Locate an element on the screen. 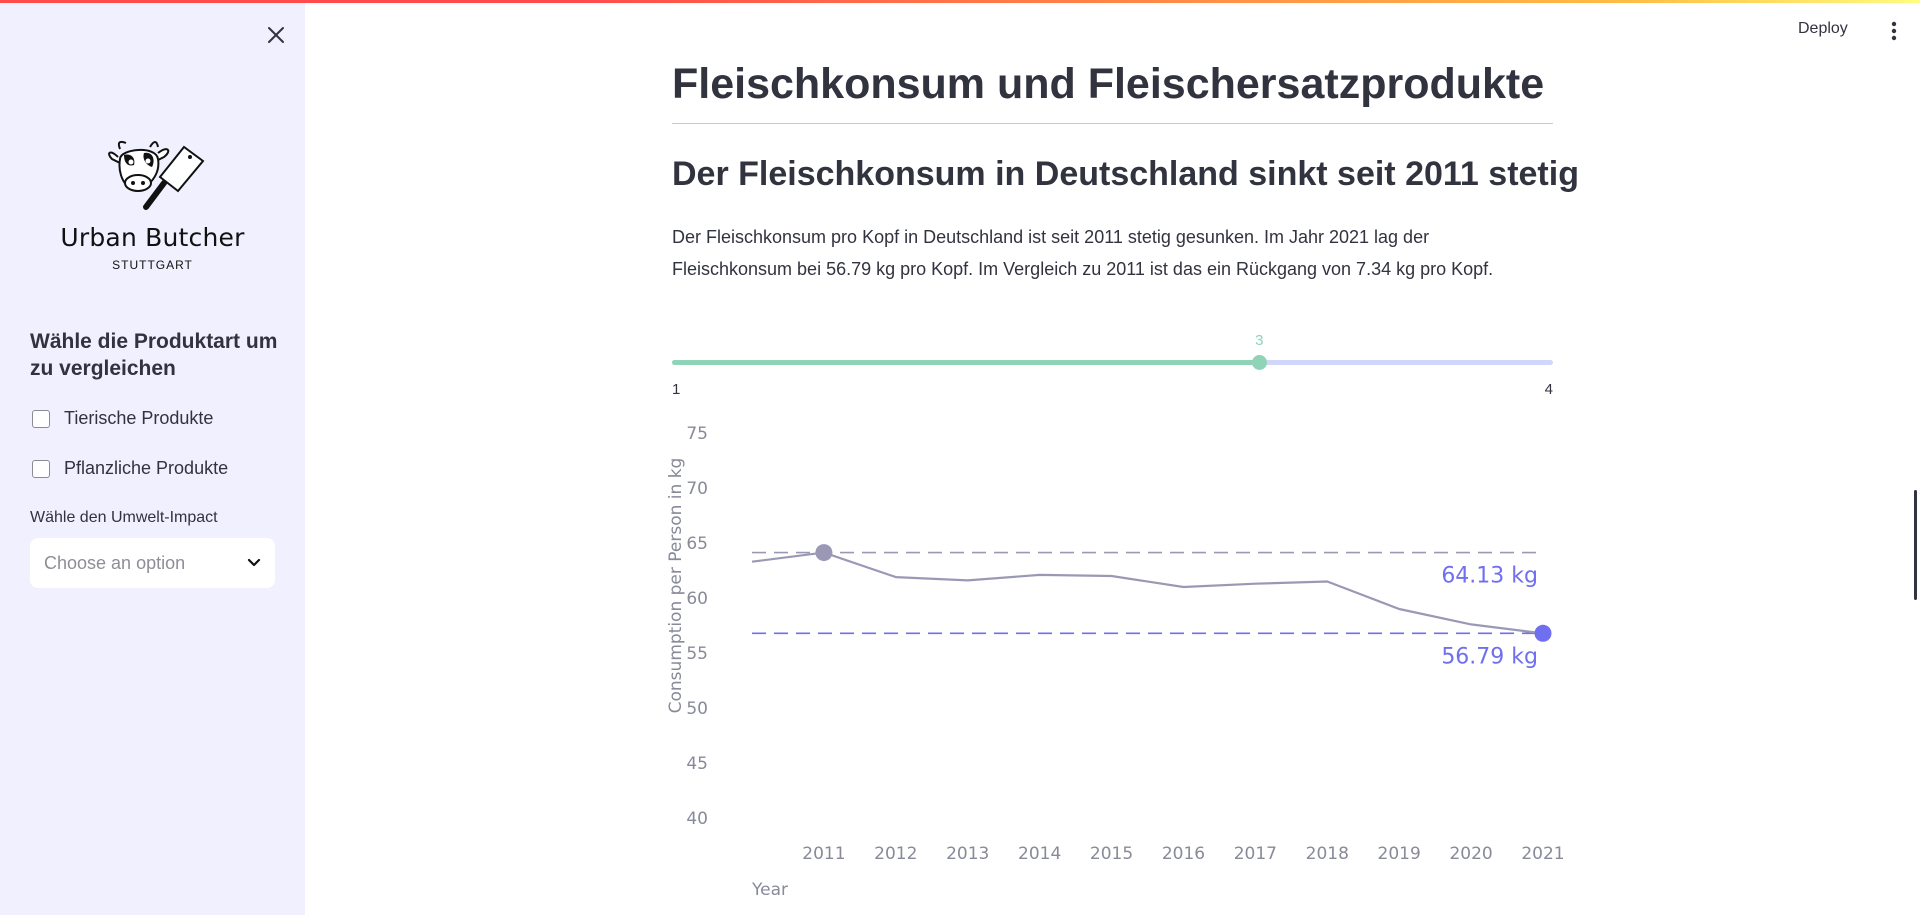 This screenshot has width=1920, height=915. main-menu-button is located at coordinates (1894, 31).